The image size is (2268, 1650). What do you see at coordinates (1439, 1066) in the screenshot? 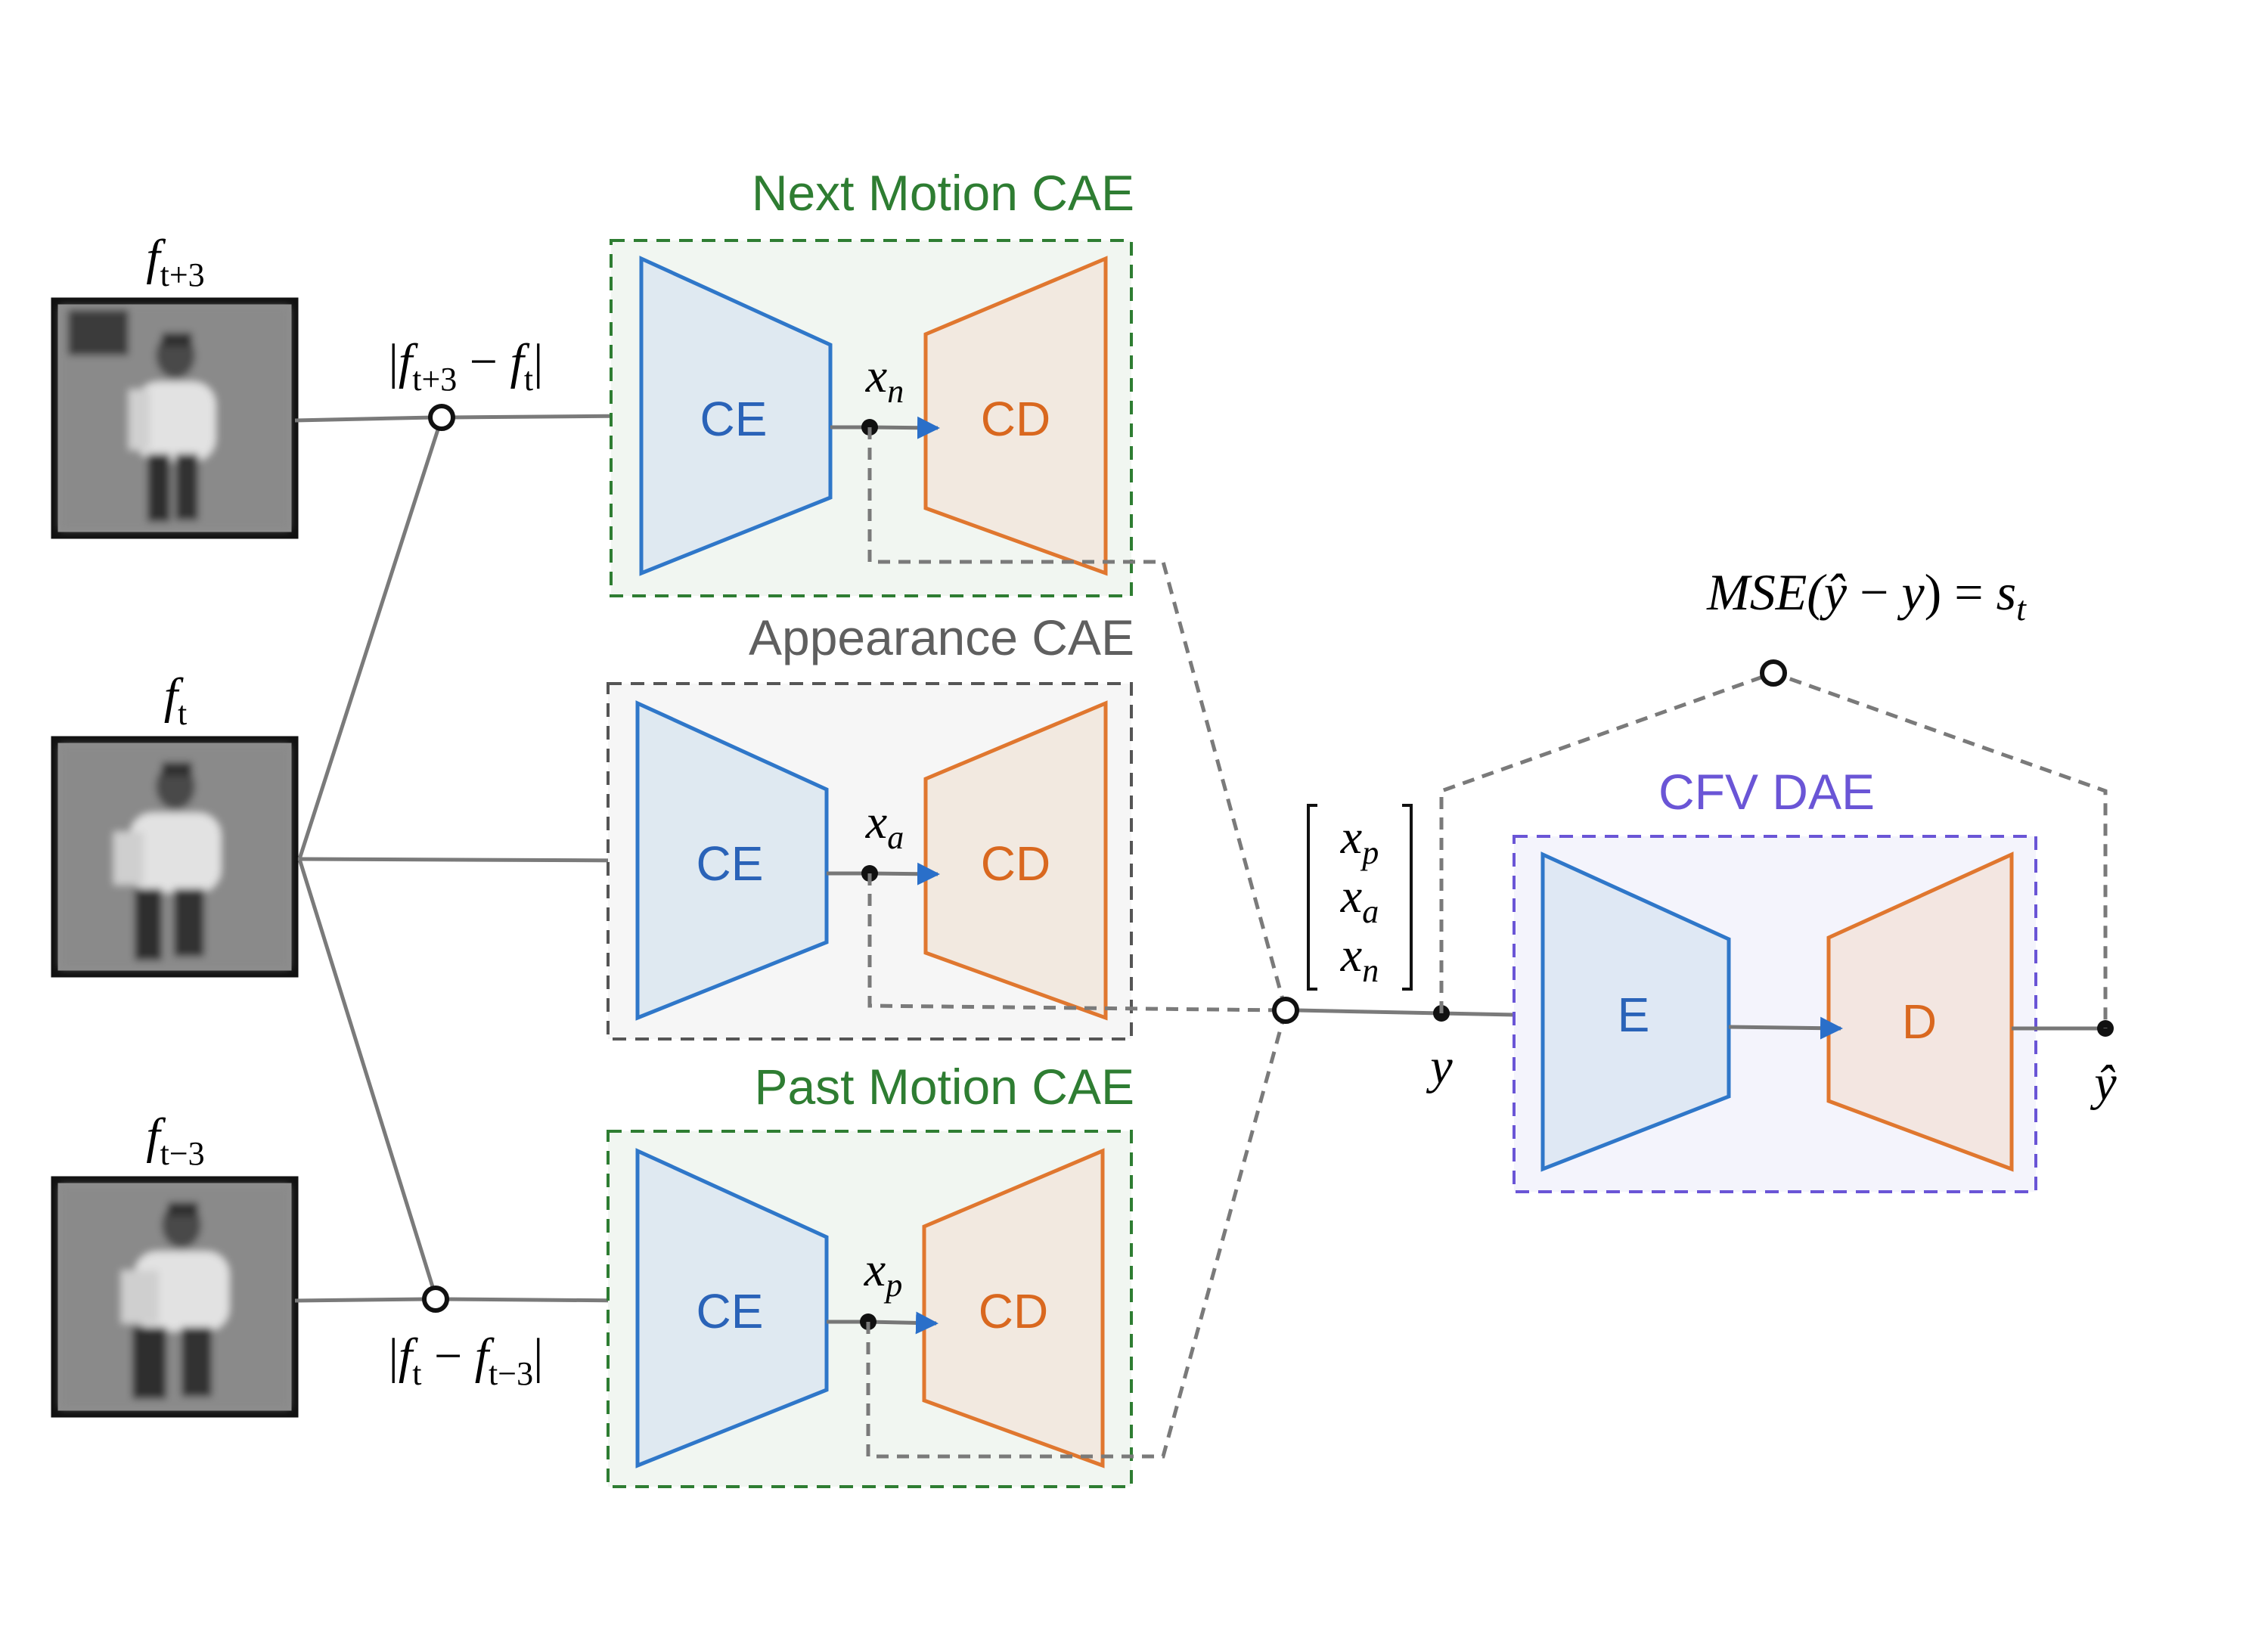
I see `y-label: y` at bounding box center [1439, 1066].